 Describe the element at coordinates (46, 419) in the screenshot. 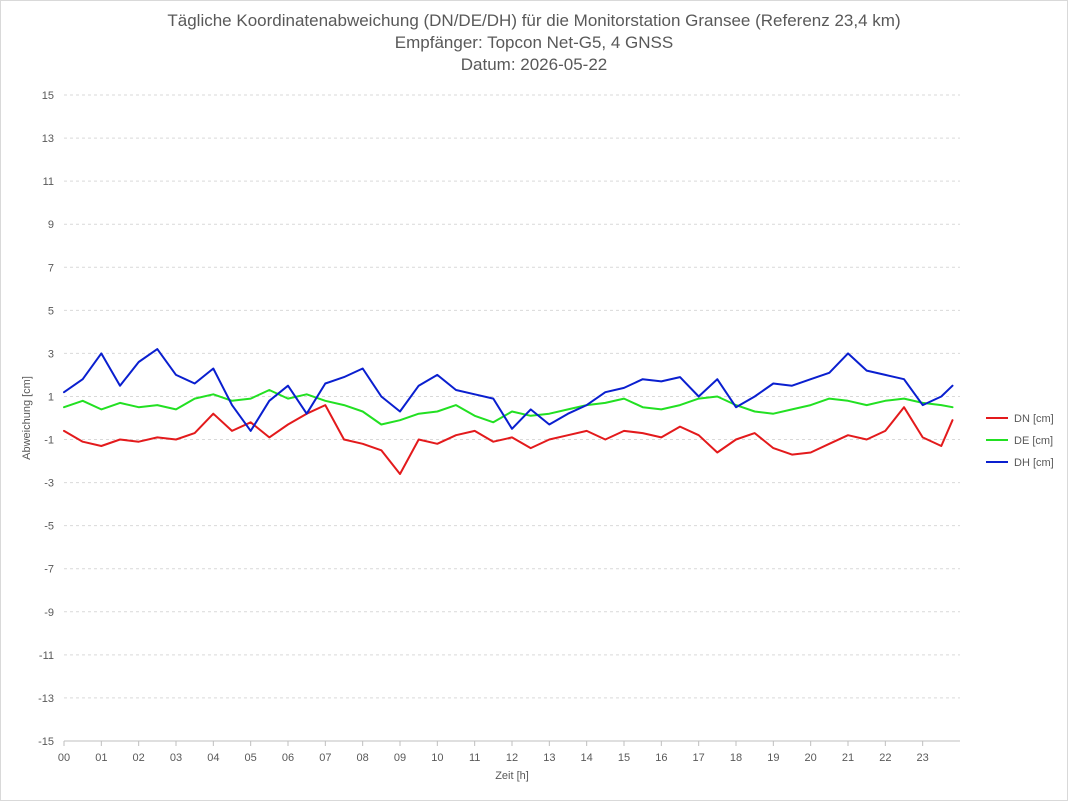

I see `y-axis-ticks: 15 13 11 9 7 5 3 1 -1 -3 -5 -7 -9 -11 -13 -15` at that location.